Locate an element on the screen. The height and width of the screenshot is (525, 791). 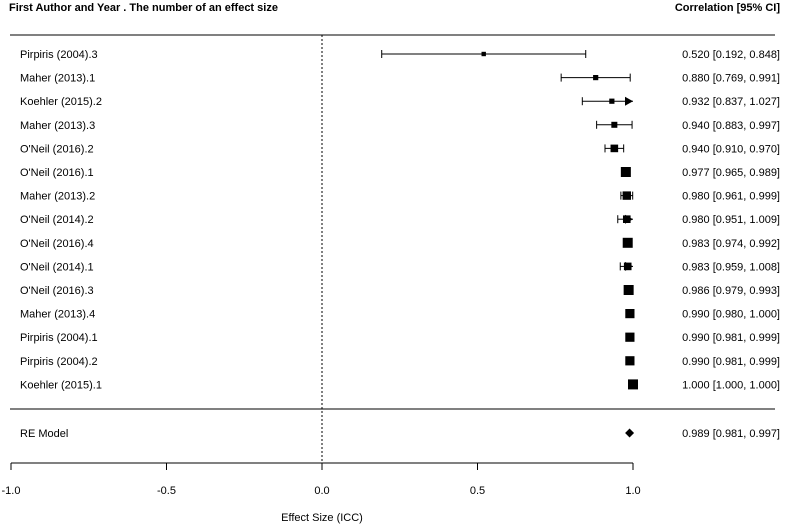
study-ci-text: 0.990 [0.980, 1.000] is located at coordinates (731, 315).